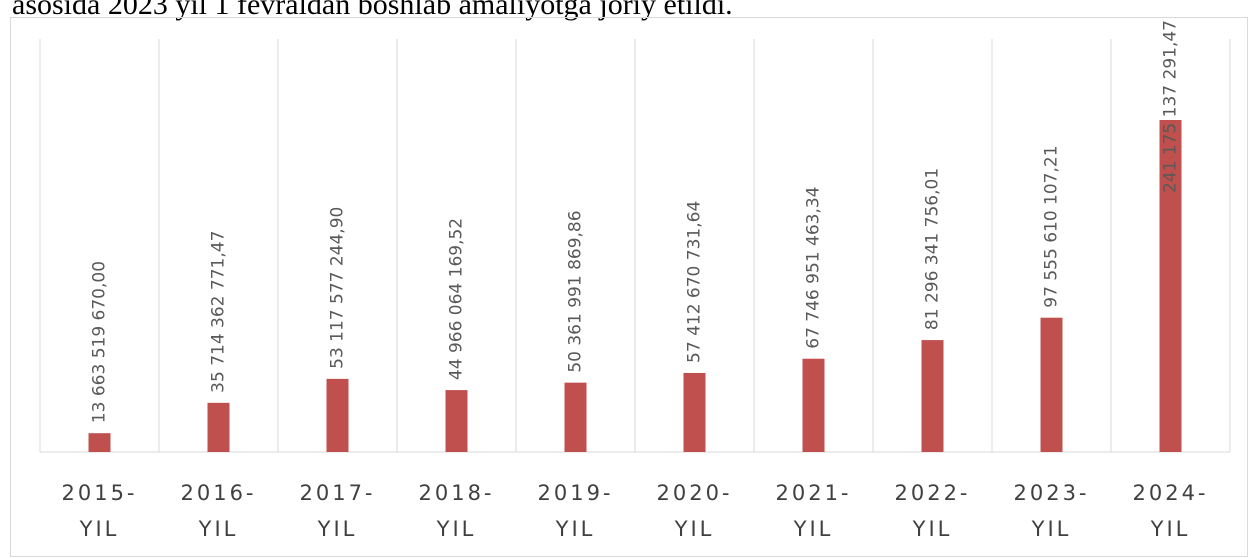 This screenshot has width=1249, height=558. Describe the element at coordinates (695, 282) in the screenshot. I see `data-label: 57 412 670 731,64` at that location.